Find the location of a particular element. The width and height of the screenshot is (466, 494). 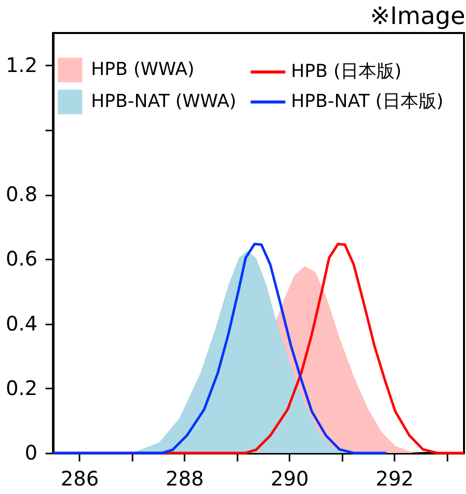

y-tick-label: 0.4 is located at coordinates (22, 323).